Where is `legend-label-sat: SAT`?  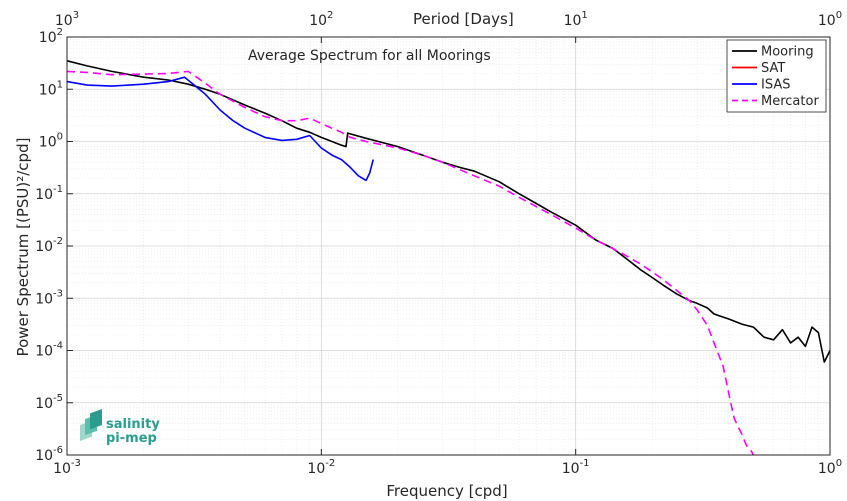 legend-label-sat: SAT is located at coordinates (773, 68).